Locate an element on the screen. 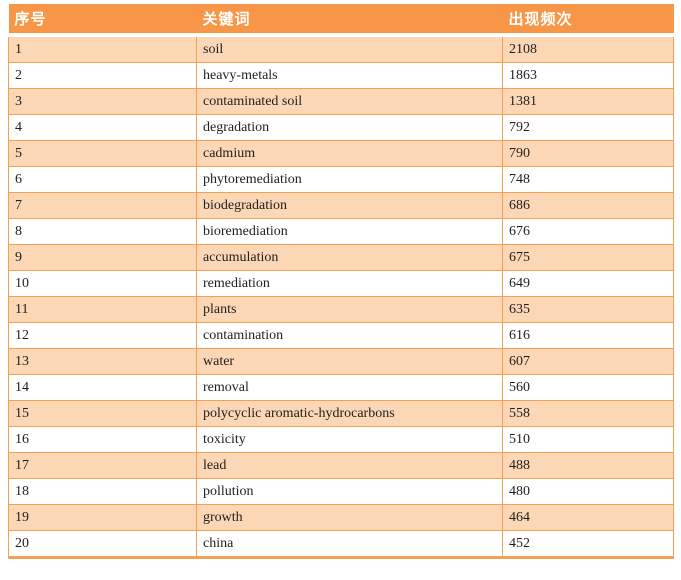 Image resolution: width=681 pixels, height=580 pixels. table-row: 1 soil 2108 is located at coordinates (341, 48).